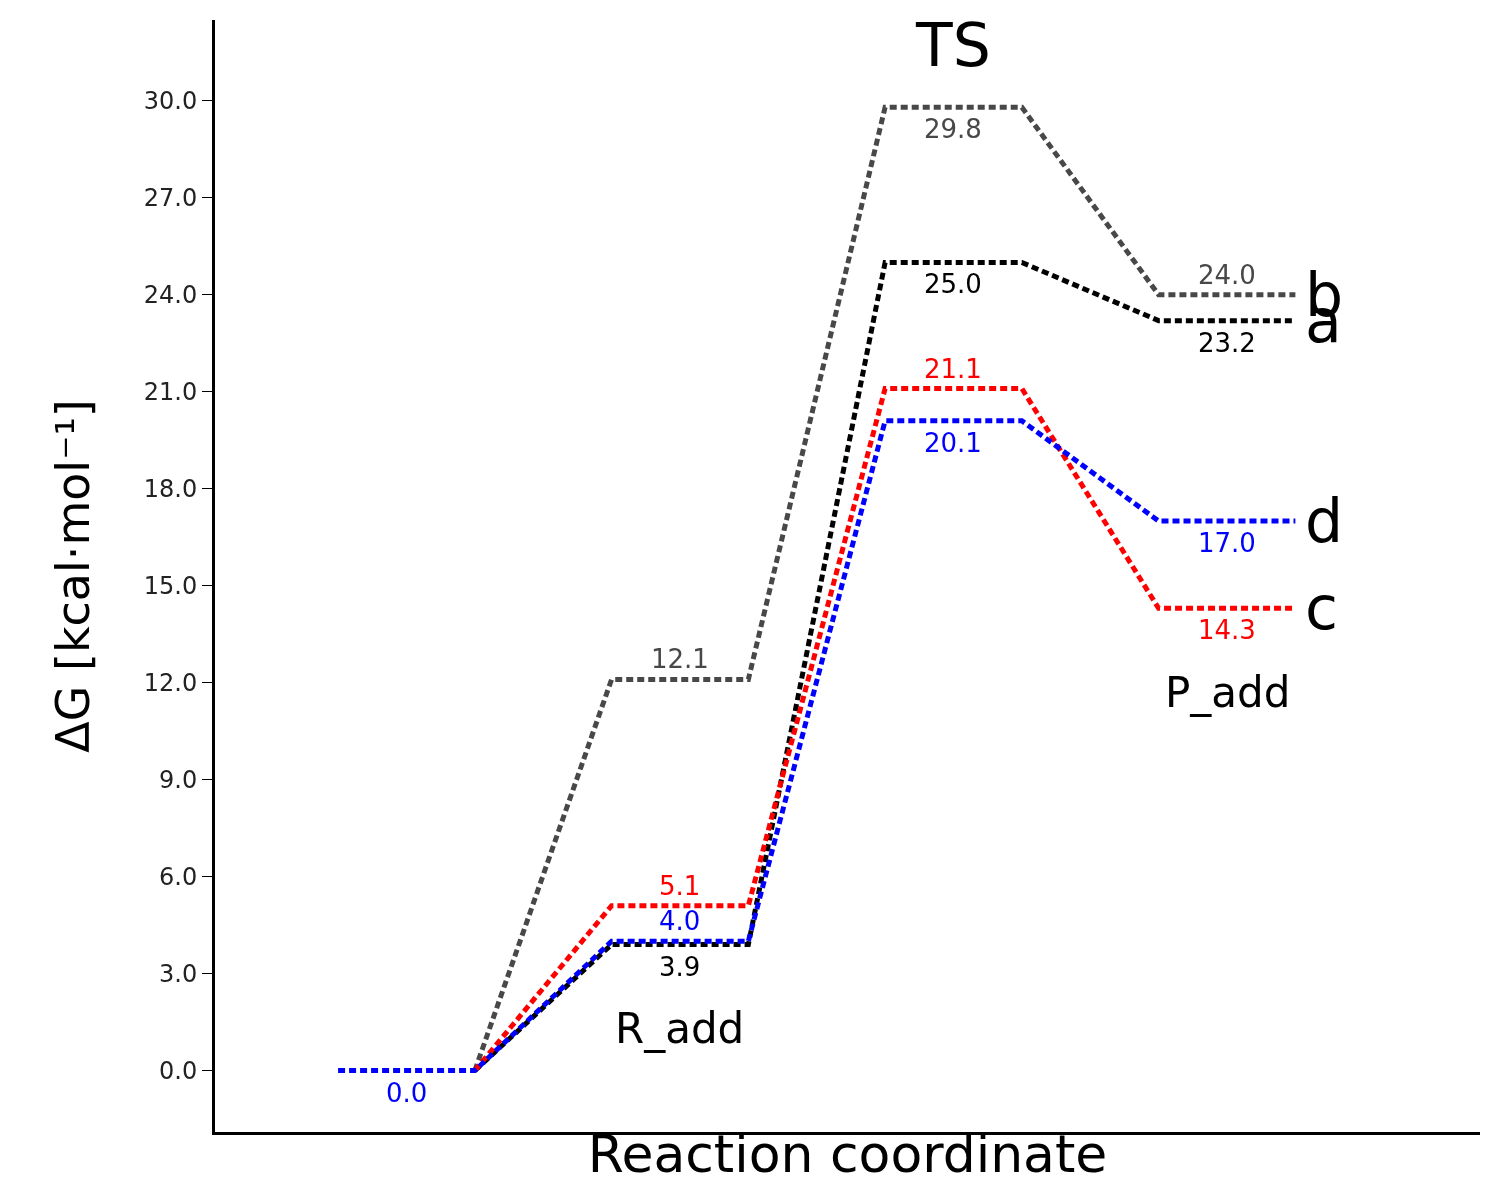  I want to click on y-tick-label: 24.0, so click(170, 295).